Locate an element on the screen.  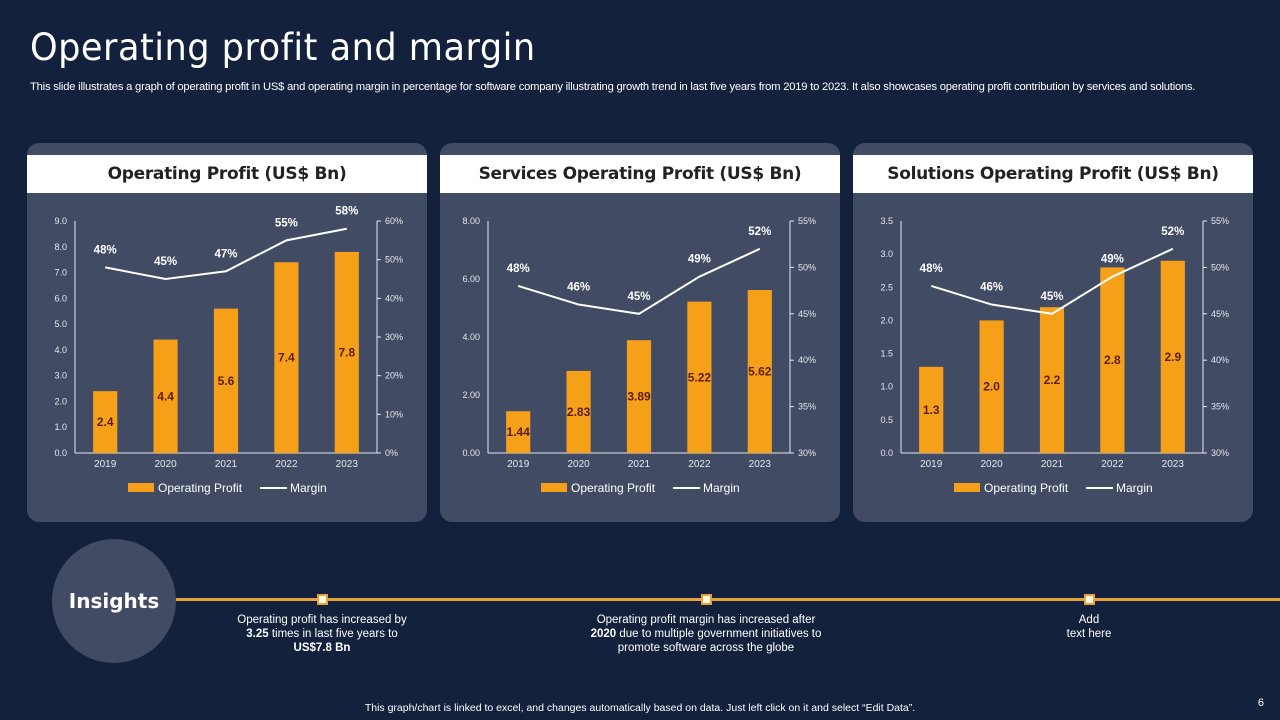
insight-highlight: 2020 is located at coordinates (603, 634).